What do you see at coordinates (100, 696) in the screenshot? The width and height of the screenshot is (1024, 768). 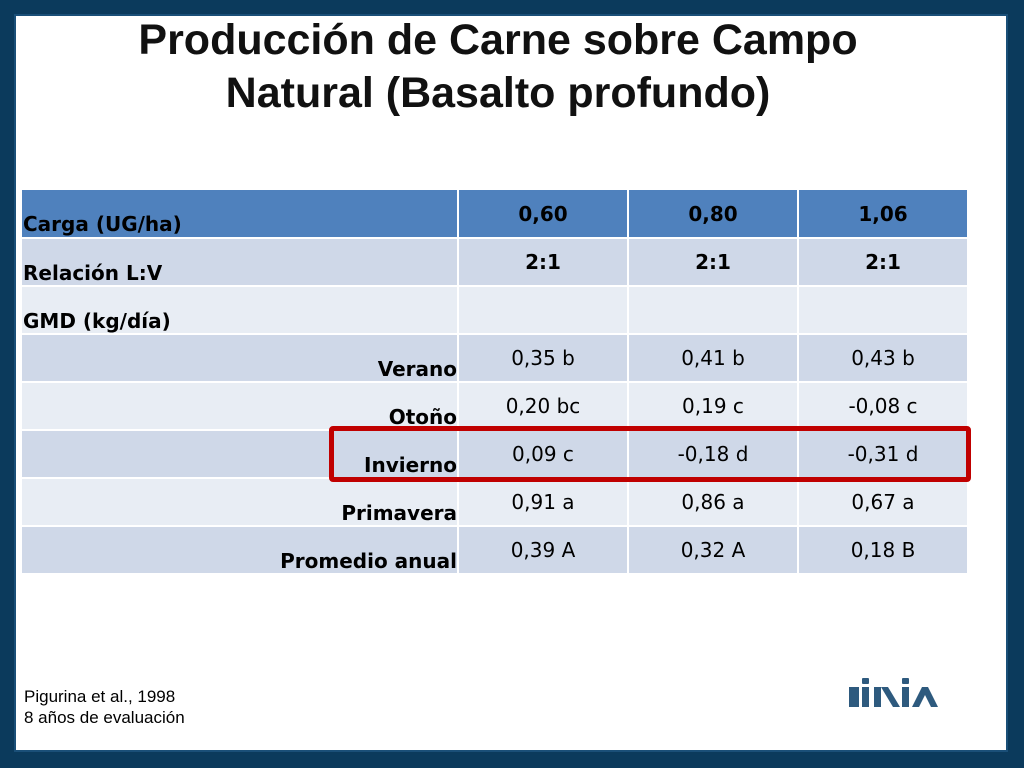 I see `footnote-citation: Pigurina et al., 1998` at bounding box center [100, 696].